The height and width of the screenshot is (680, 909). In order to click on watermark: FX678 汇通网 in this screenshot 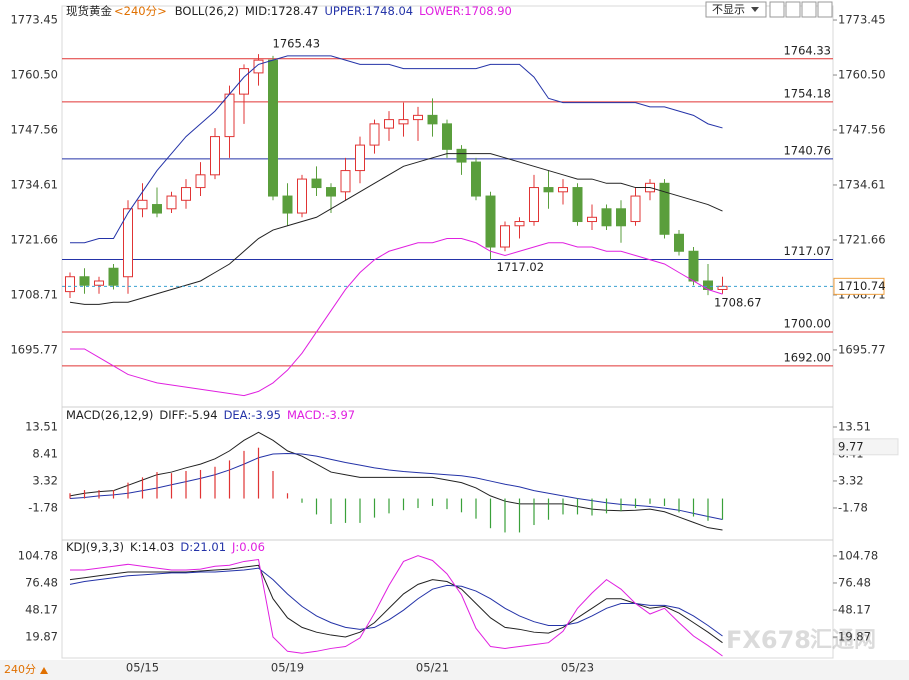, I will do `click(801, 640)`.